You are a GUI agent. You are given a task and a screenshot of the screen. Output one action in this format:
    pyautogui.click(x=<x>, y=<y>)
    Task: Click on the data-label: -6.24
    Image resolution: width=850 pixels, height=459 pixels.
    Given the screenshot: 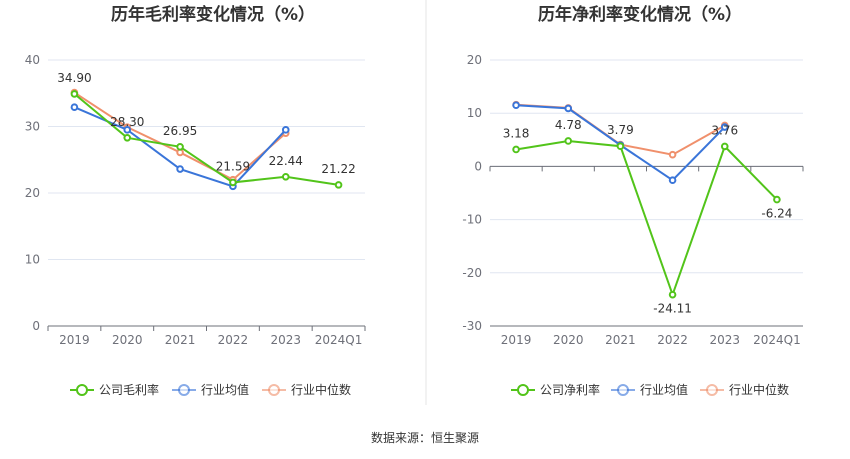 What is the action you would take?
    pyautogui.click(x=776, y=214)
    